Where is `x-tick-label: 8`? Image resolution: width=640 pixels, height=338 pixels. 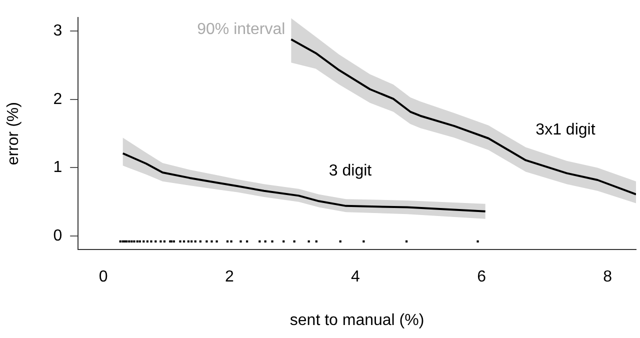 x-tick-label: 8 is located at coordinates (607, 277).